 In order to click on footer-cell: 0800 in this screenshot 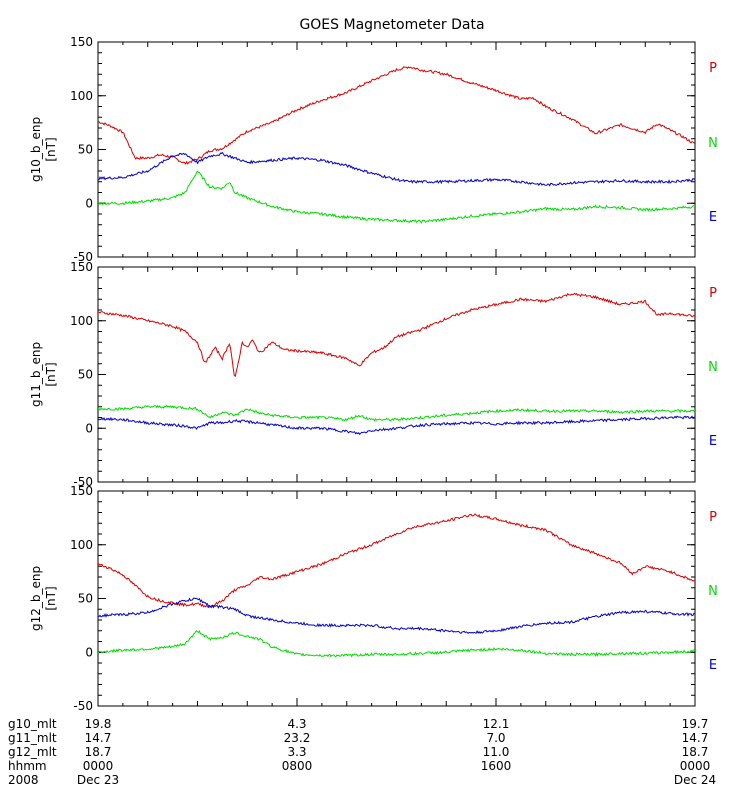, I will do `click(297, 766)`.